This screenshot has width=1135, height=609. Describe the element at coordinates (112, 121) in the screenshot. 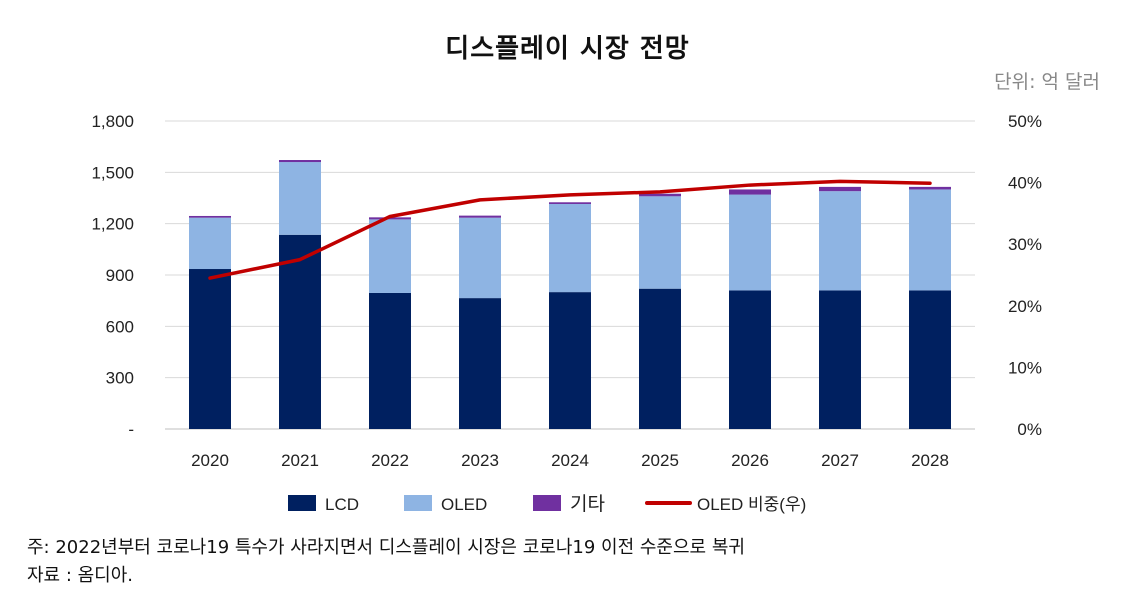

I see `y-tick-label: 1,800` at that location.